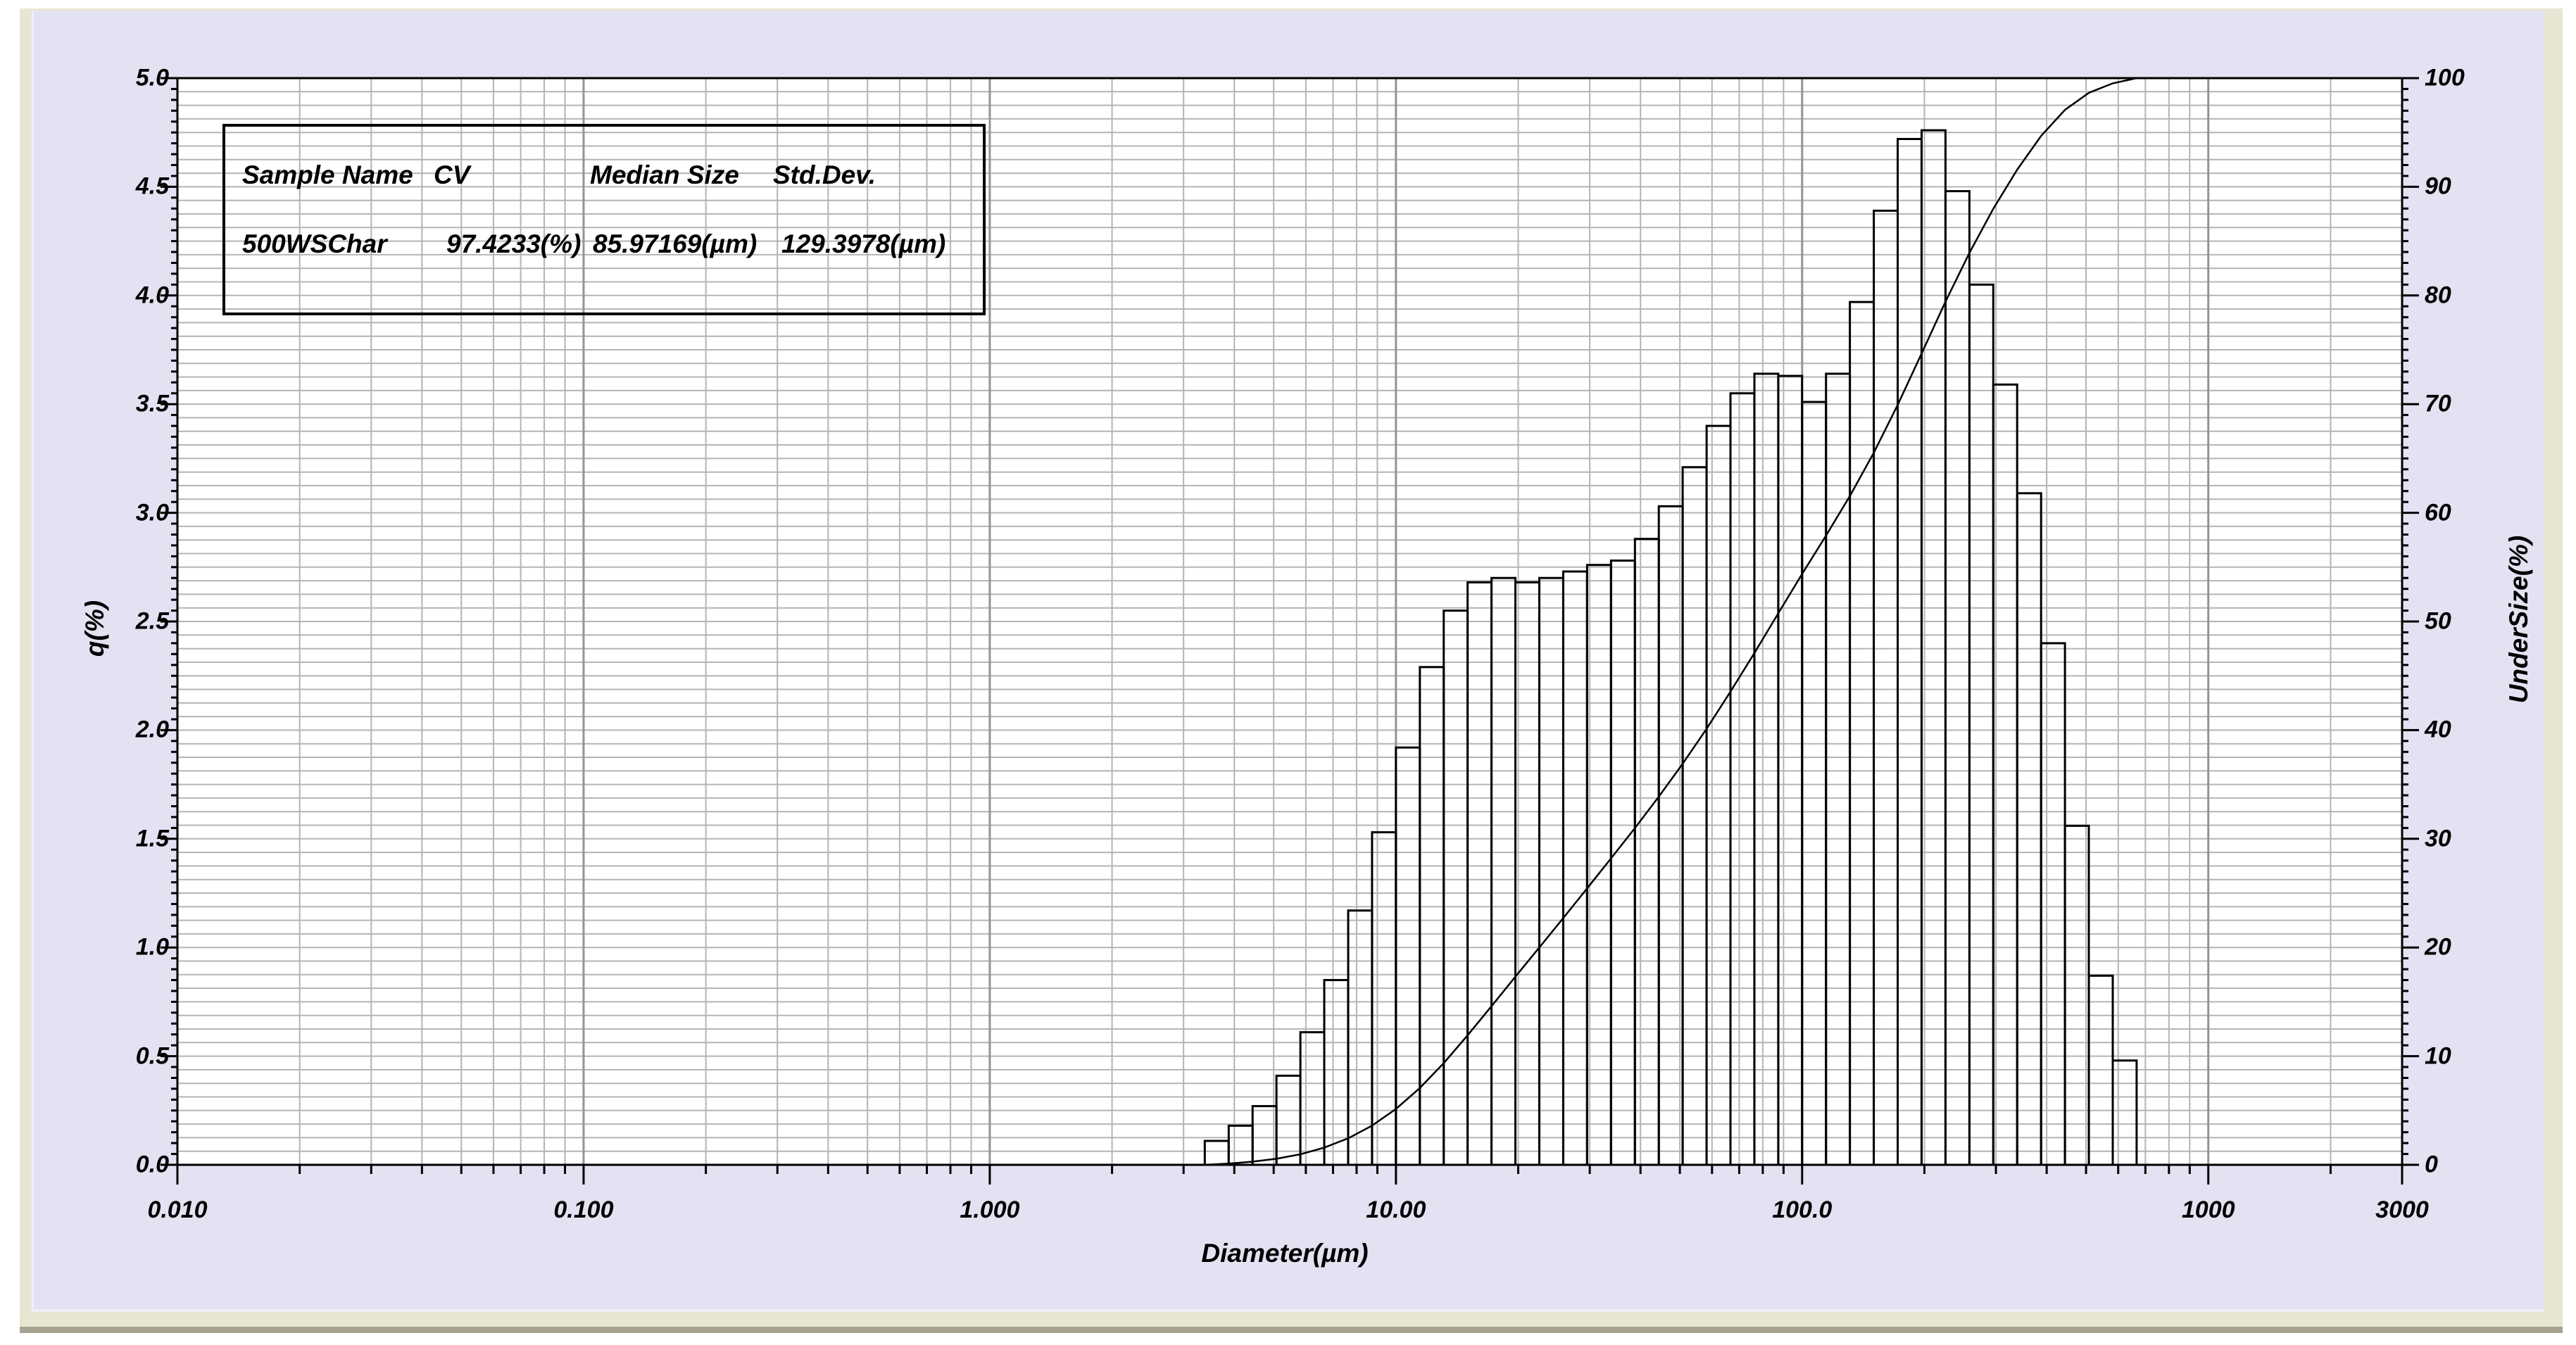 This screenshot has width=2576, height=1345. I want to click on y-left-tick-label: 2.5, so click(152, 621).